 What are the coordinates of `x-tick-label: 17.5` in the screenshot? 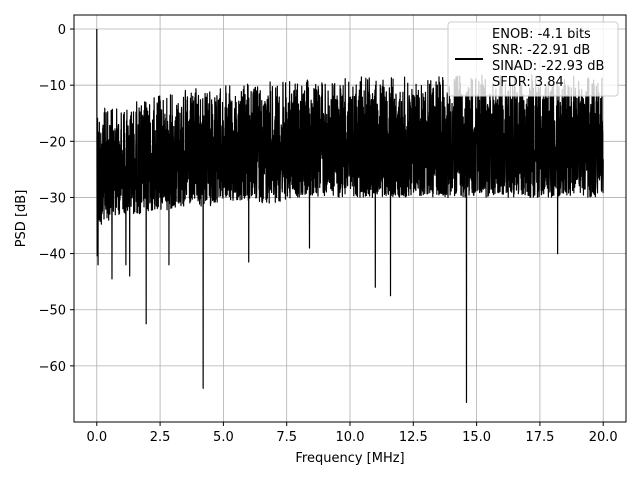 It's located at (539, 437).